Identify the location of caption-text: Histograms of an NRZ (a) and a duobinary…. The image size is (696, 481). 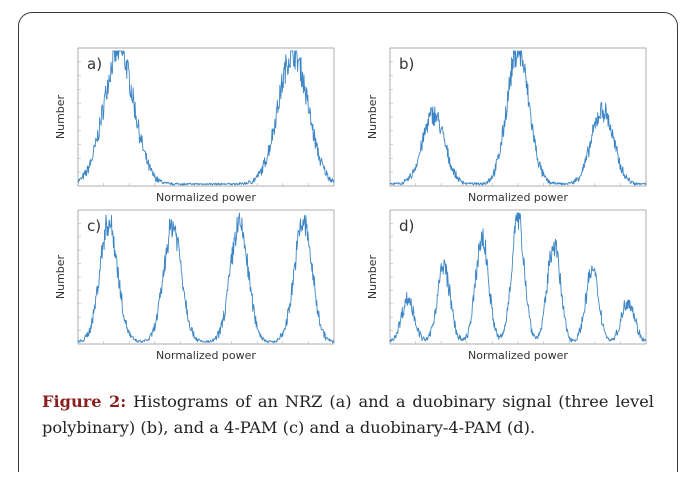
(348, 414).